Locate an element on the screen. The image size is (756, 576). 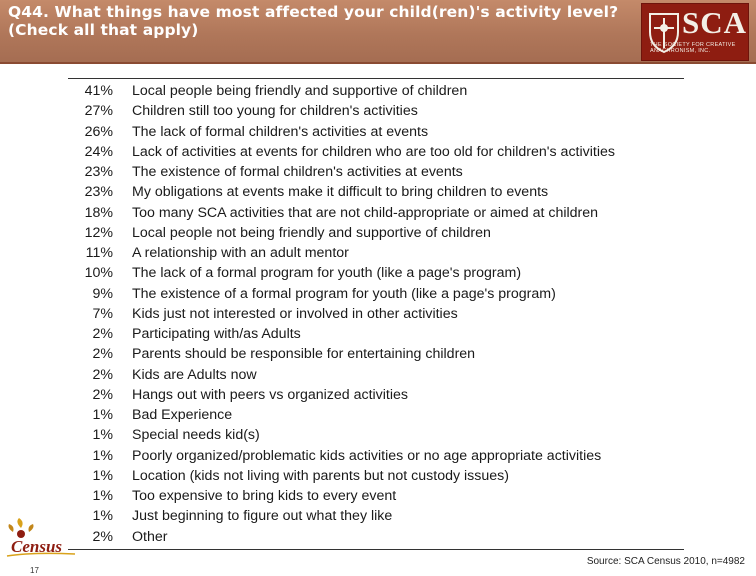
percentage-value: 26% is located at coordinates (98, 131).